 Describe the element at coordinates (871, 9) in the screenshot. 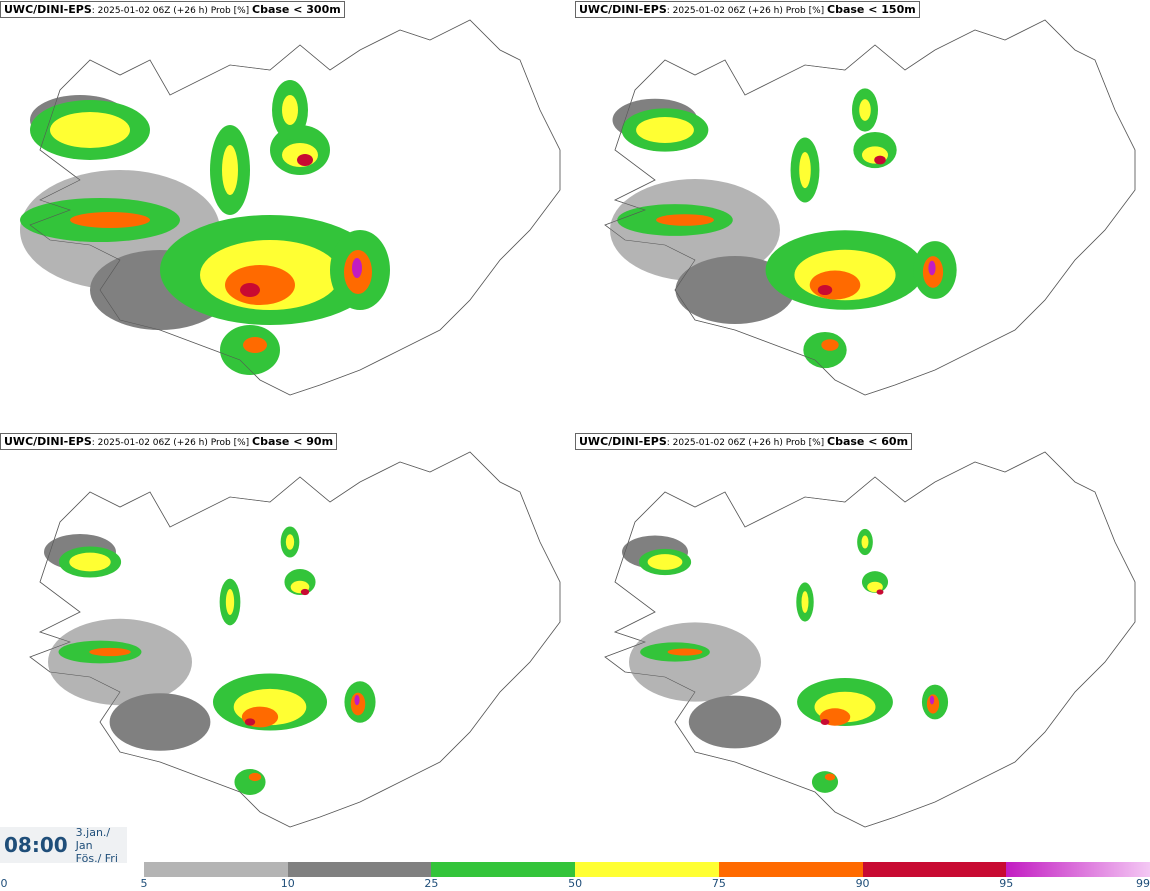

I see `panel-variable: Cbase < 150m` at that location.